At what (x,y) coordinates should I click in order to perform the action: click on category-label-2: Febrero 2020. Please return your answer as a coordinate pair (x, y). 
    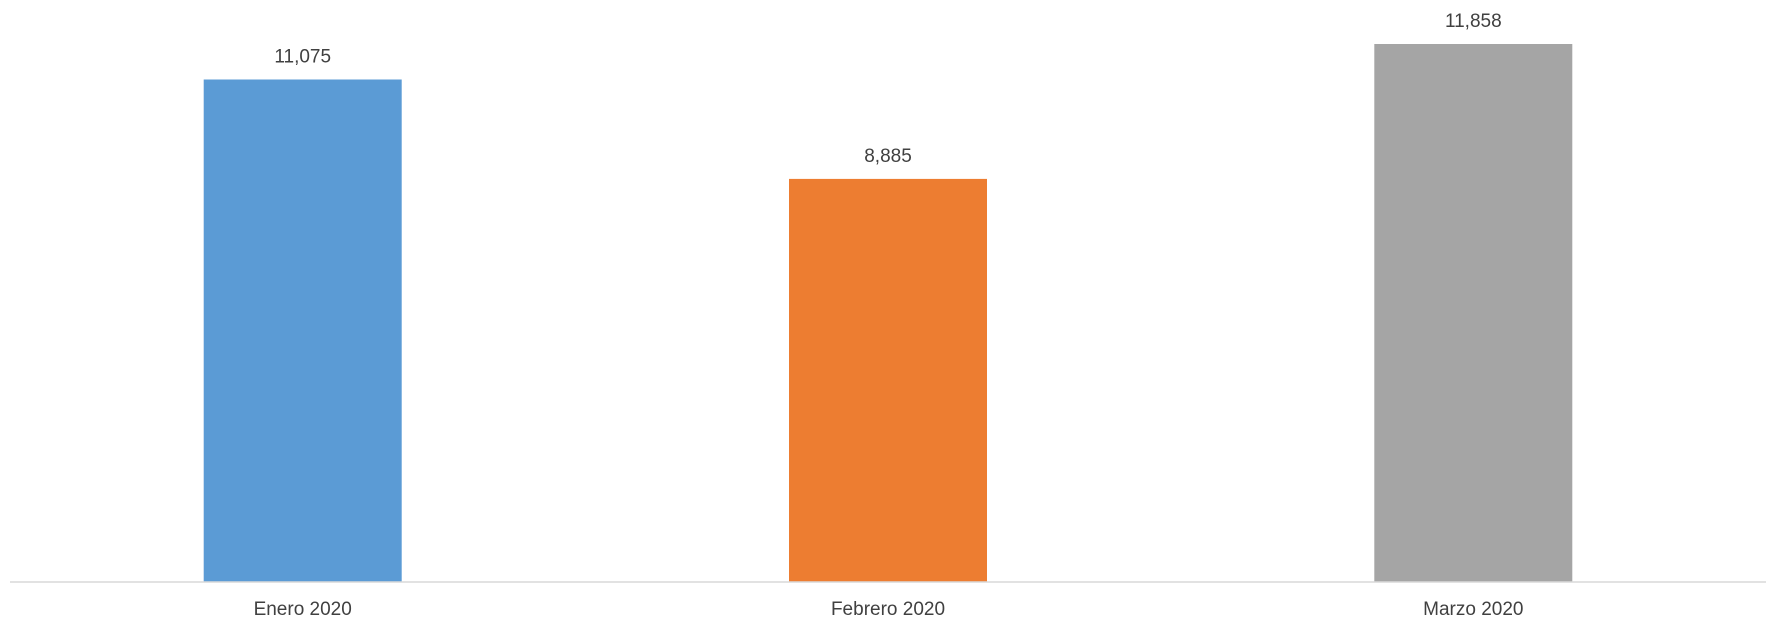
    Looking at the image, I should click on (888, 609).